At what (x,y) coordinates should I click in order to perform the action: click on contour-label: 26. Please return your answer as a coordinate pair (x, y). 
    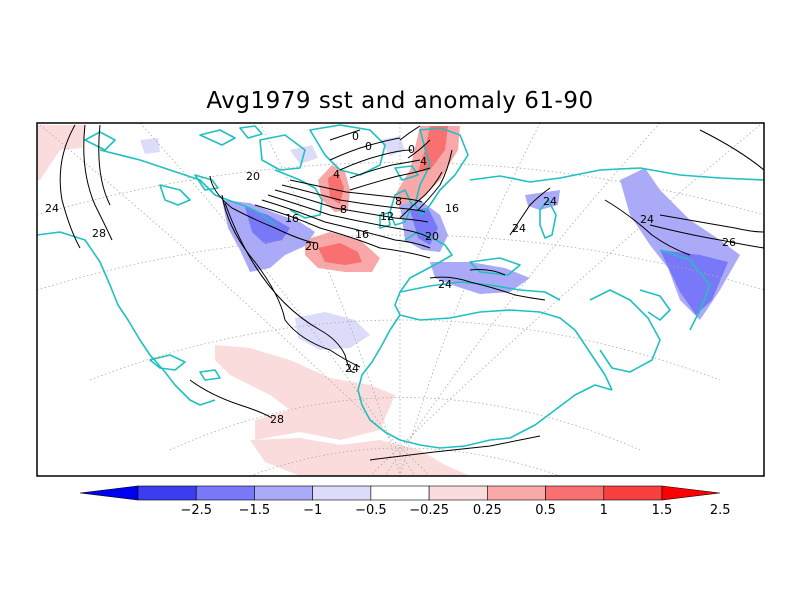
    Looking at the image, I should click on (729, 242).